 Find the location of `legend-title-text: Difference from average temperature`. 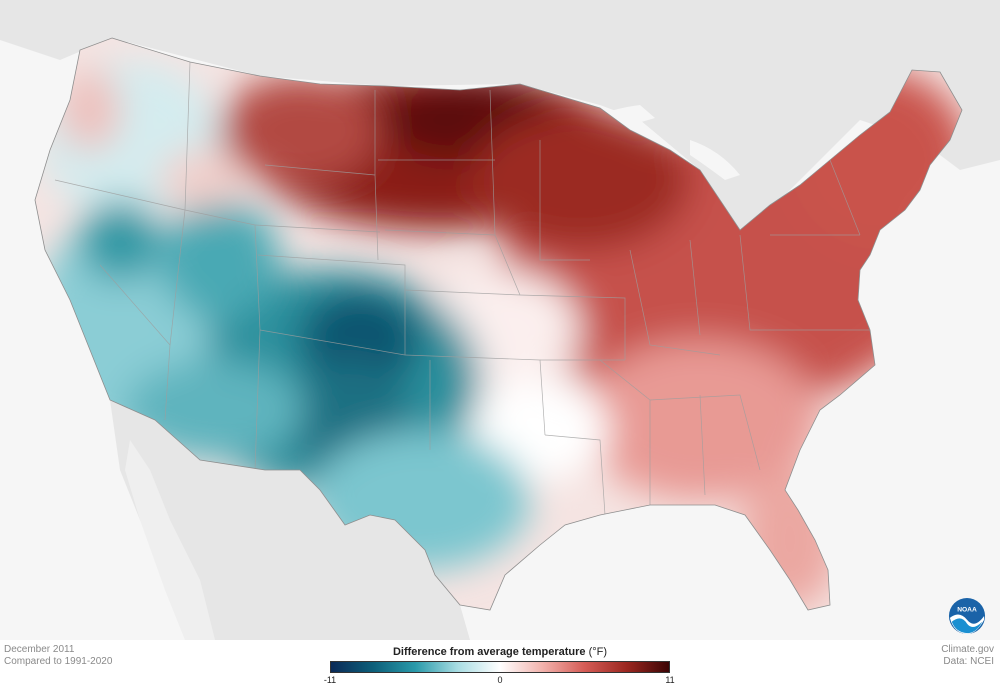

legend-title-text: Difference from average temperature is located at coordinates (489, 652).